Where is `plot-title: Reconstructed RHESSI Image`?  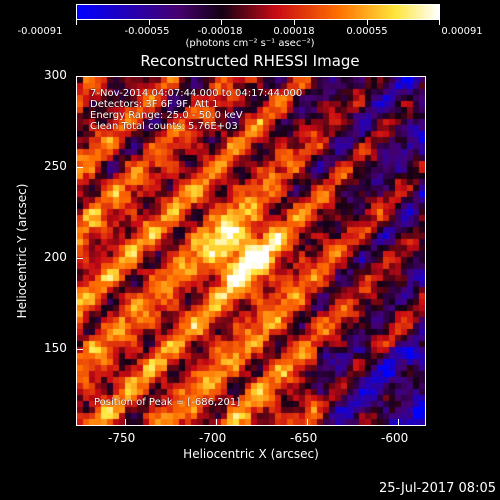 plot-title: Reconstructed RHESSI Image is located at coordinates (250, 61).